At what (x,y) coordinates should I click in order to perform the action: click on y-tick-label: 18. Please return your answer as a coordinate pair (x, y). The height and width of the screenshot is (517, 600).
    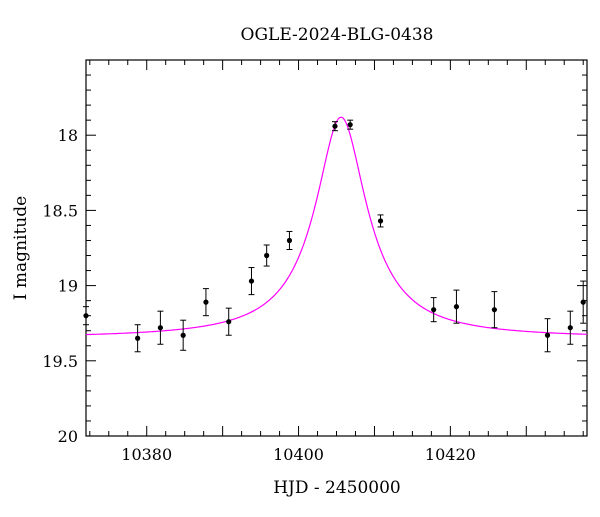
    Looking at the image, I should click on (68, 135).